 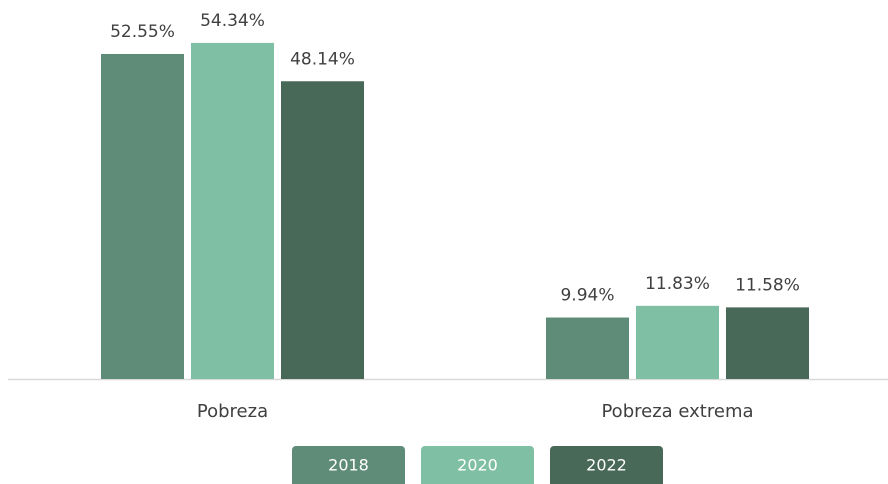 I want to click on legend-label: 2022, so click(x=606, y=465).